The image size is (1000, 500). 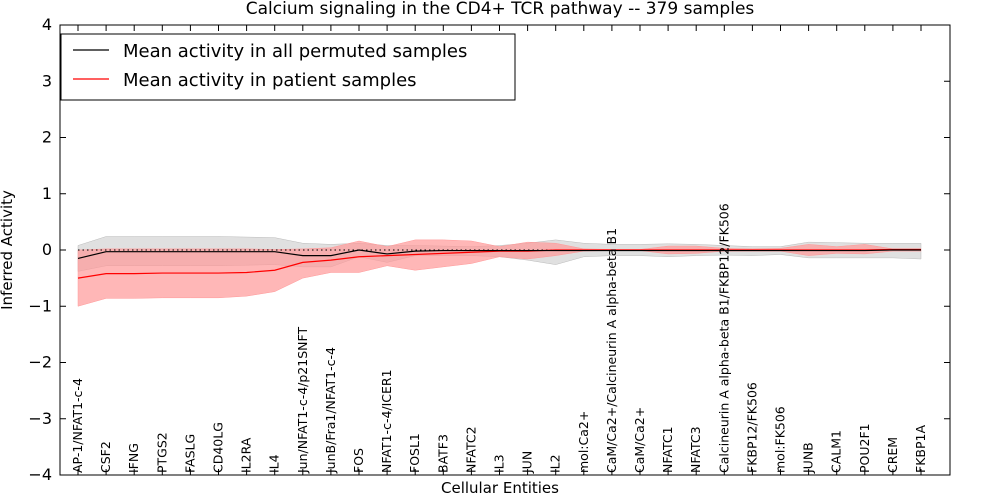 What do you see at coordinates (189, 453) in the screenshot?
I see `x-tick-label: FASLG` at bounding box center [189, 453].